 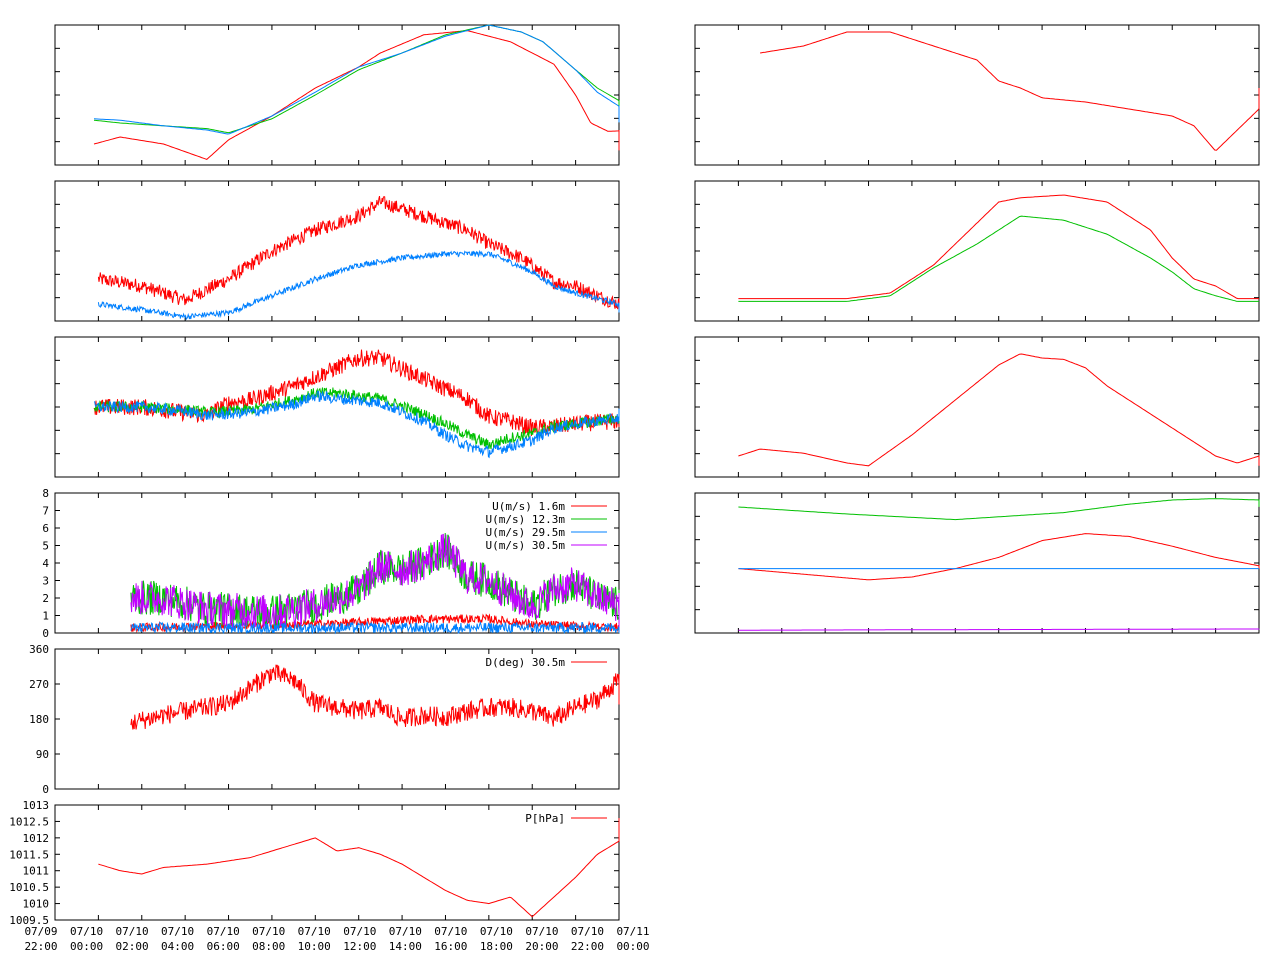 What do you see at coordinates (36, 904) in the screenshot?
I see `y-tick-label: 1010` at bounding box center [36, 904].